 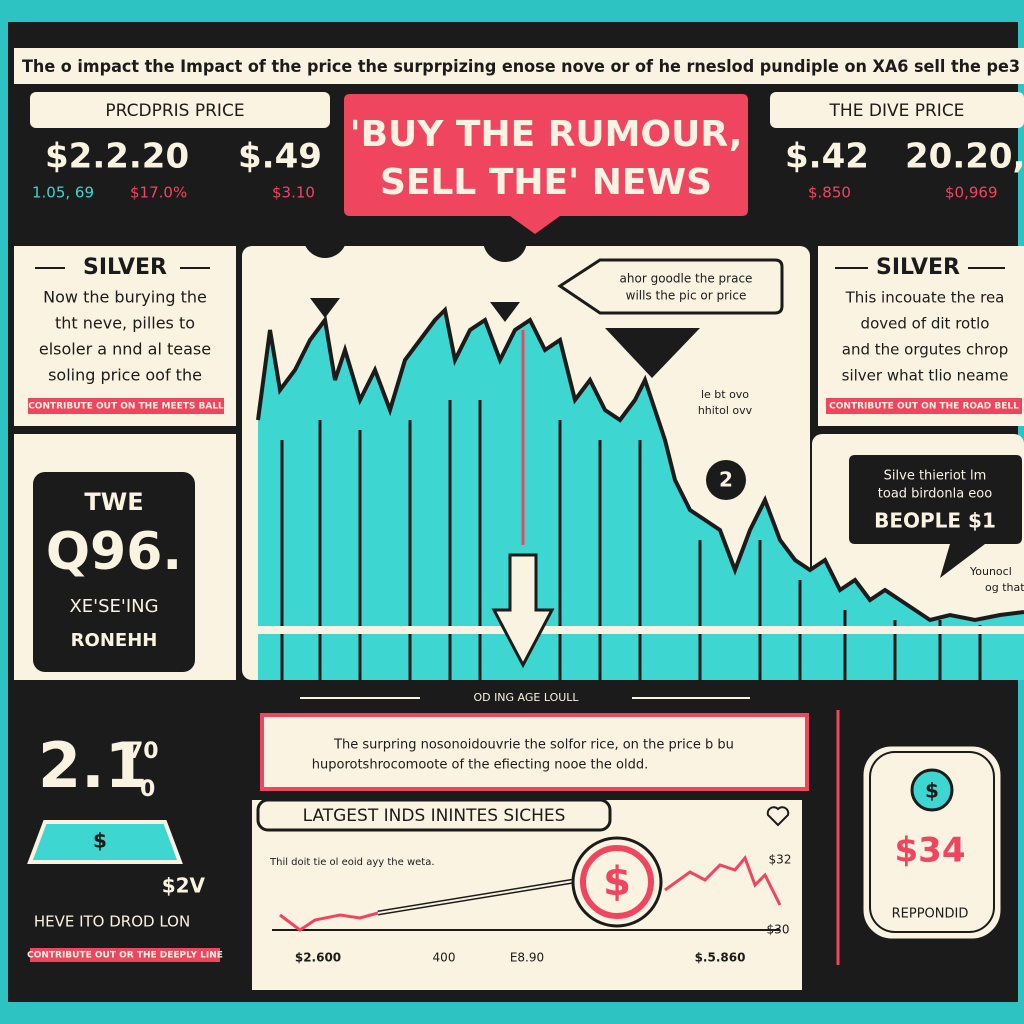 I want to click on badge-mid: XE'SE'ING, so click(x=113, y=606).